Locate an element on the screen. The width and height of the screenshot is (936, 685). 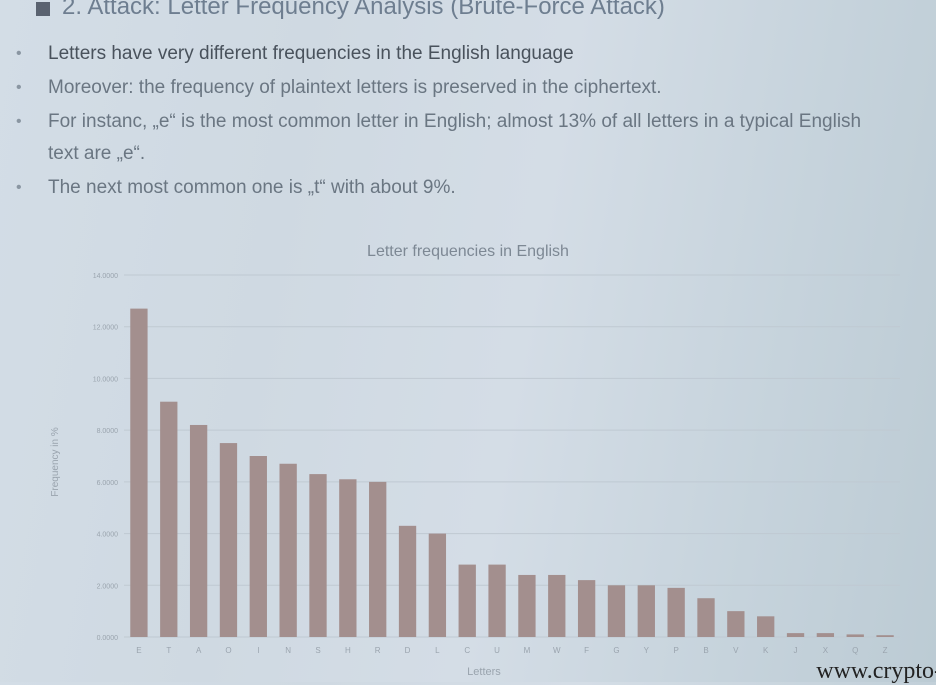
y-tick-label: 6.0000 is located at coordinates (108, 483).